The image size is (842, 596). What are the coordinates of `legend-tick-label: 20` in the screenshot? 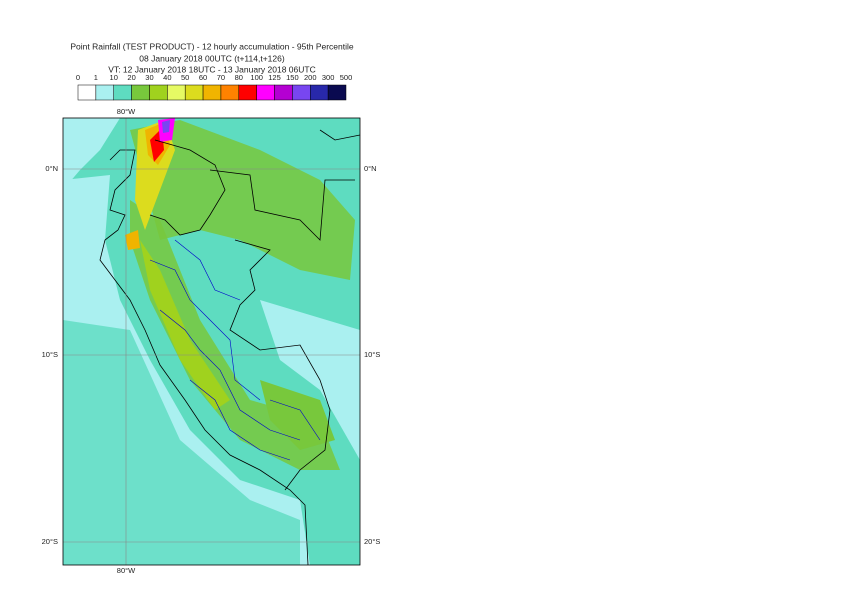 It's located at (131, 77).